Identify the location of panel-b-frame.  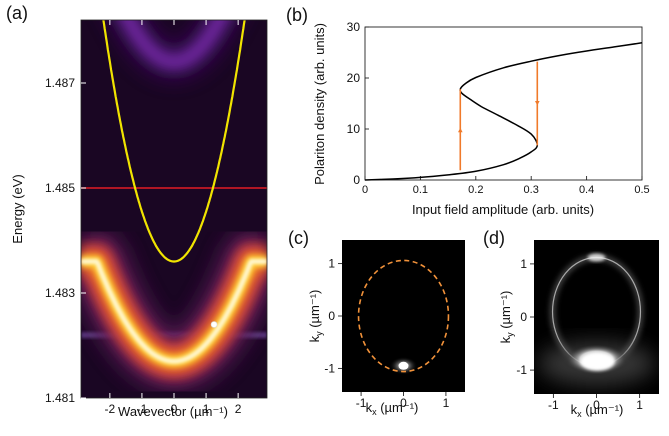
(503, 103).